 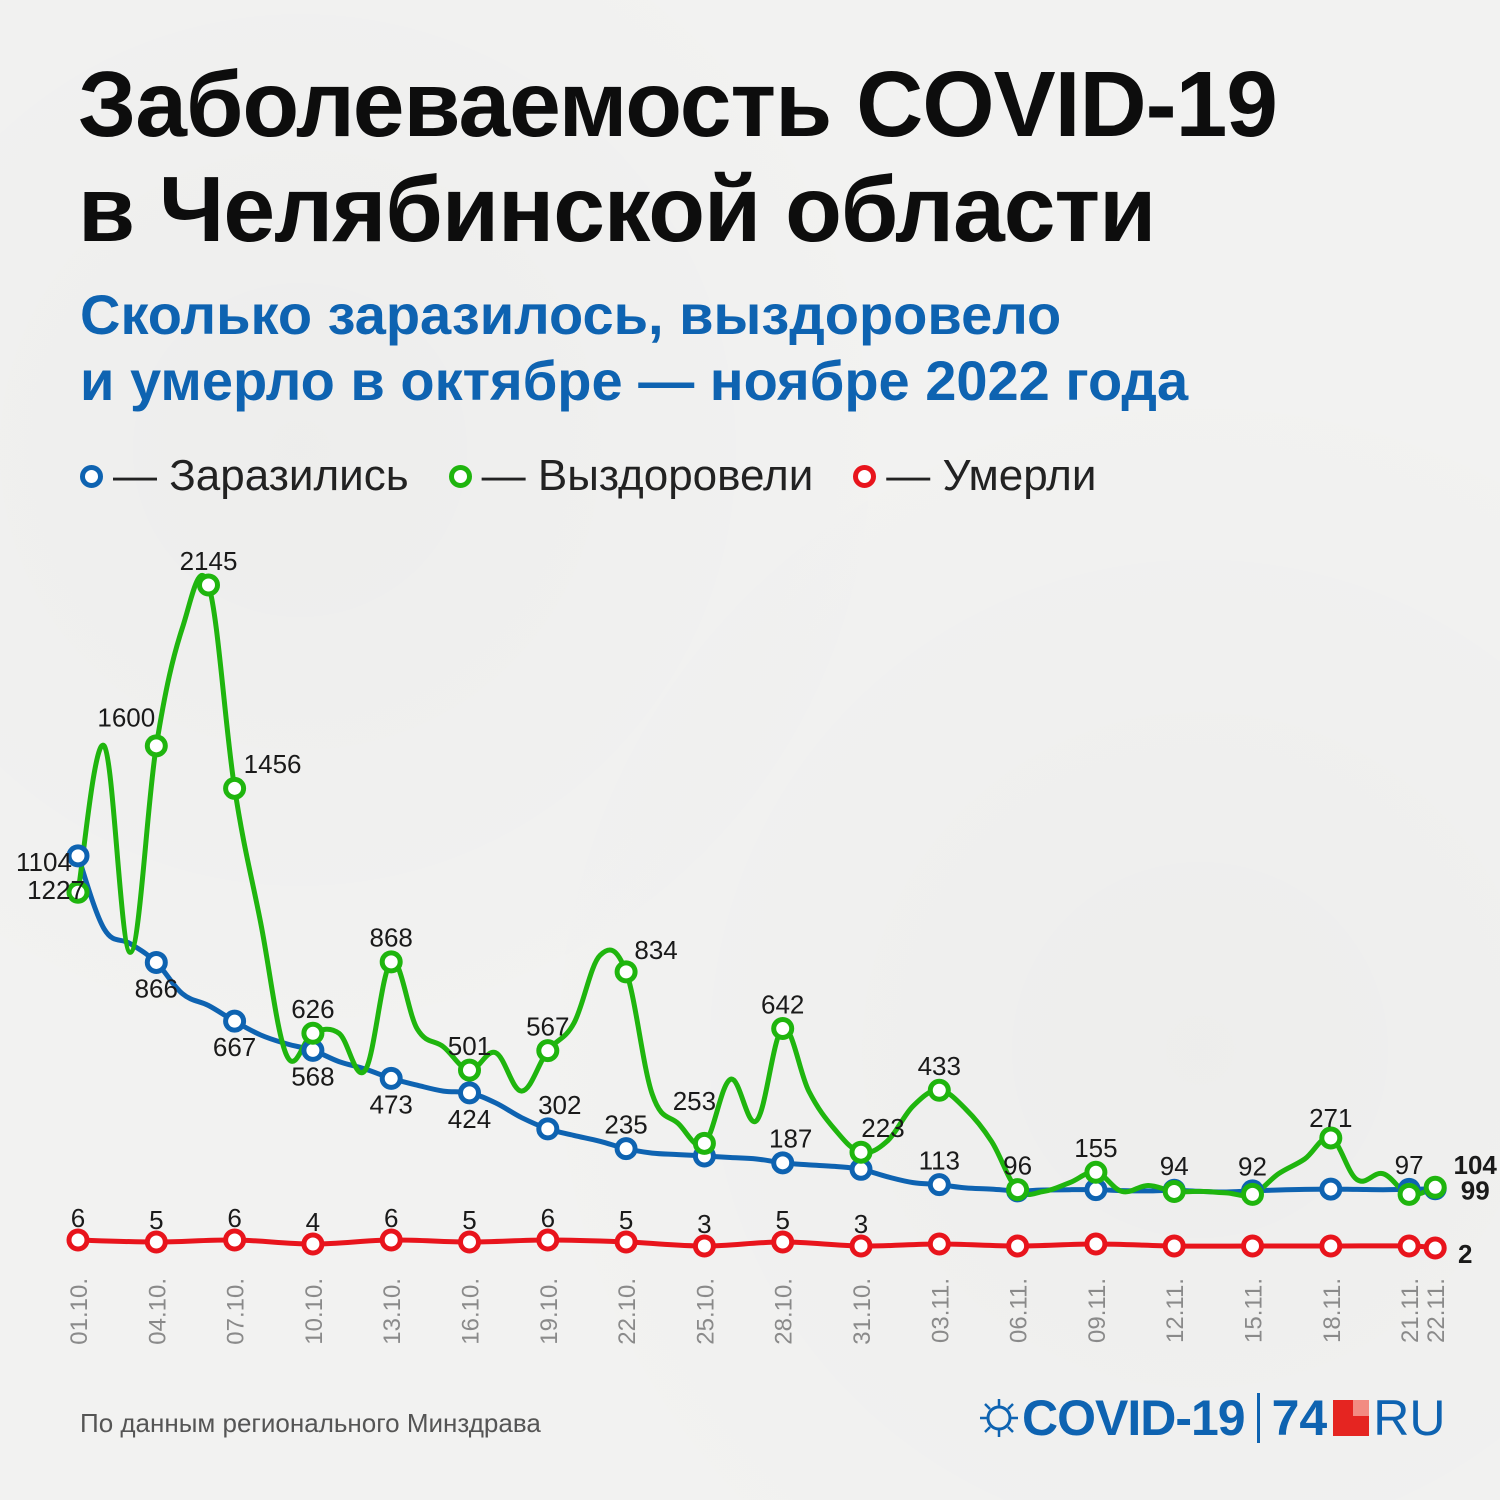 I want to click on title-line-1: Заболеваемость COVID-19, so click(x=678, y=104).